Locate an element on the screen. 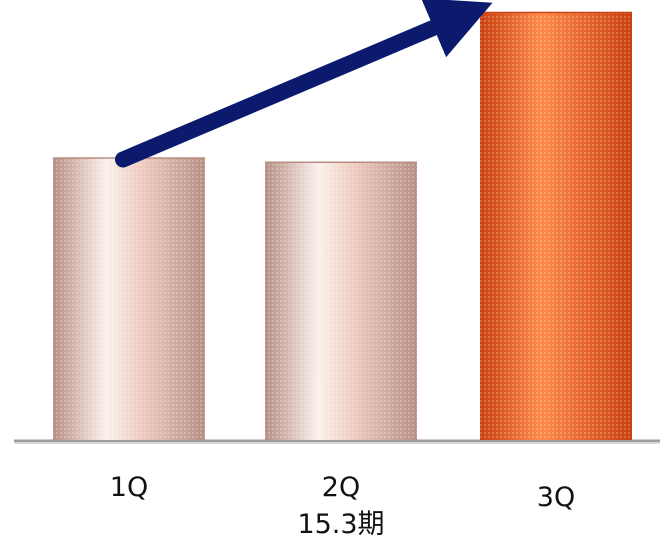  group-label: 15.3期 is located at coordinates (340, 524).